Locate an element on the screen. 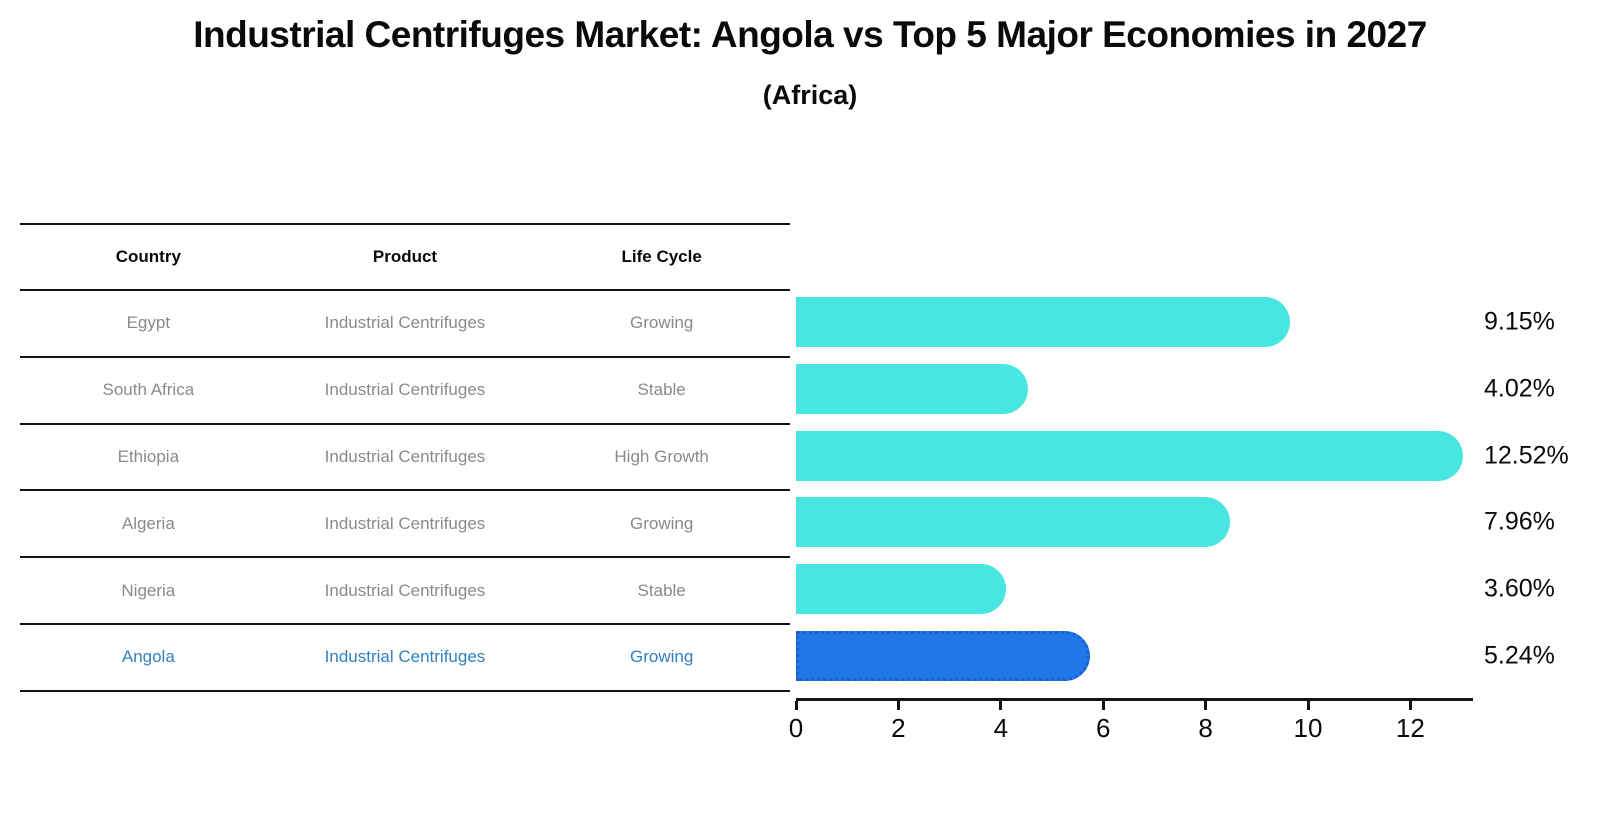 Image resolution: width=1620 pixels, height=823 pixels. bar-value-label: 9.15% is located at coordinates (1519, 321).